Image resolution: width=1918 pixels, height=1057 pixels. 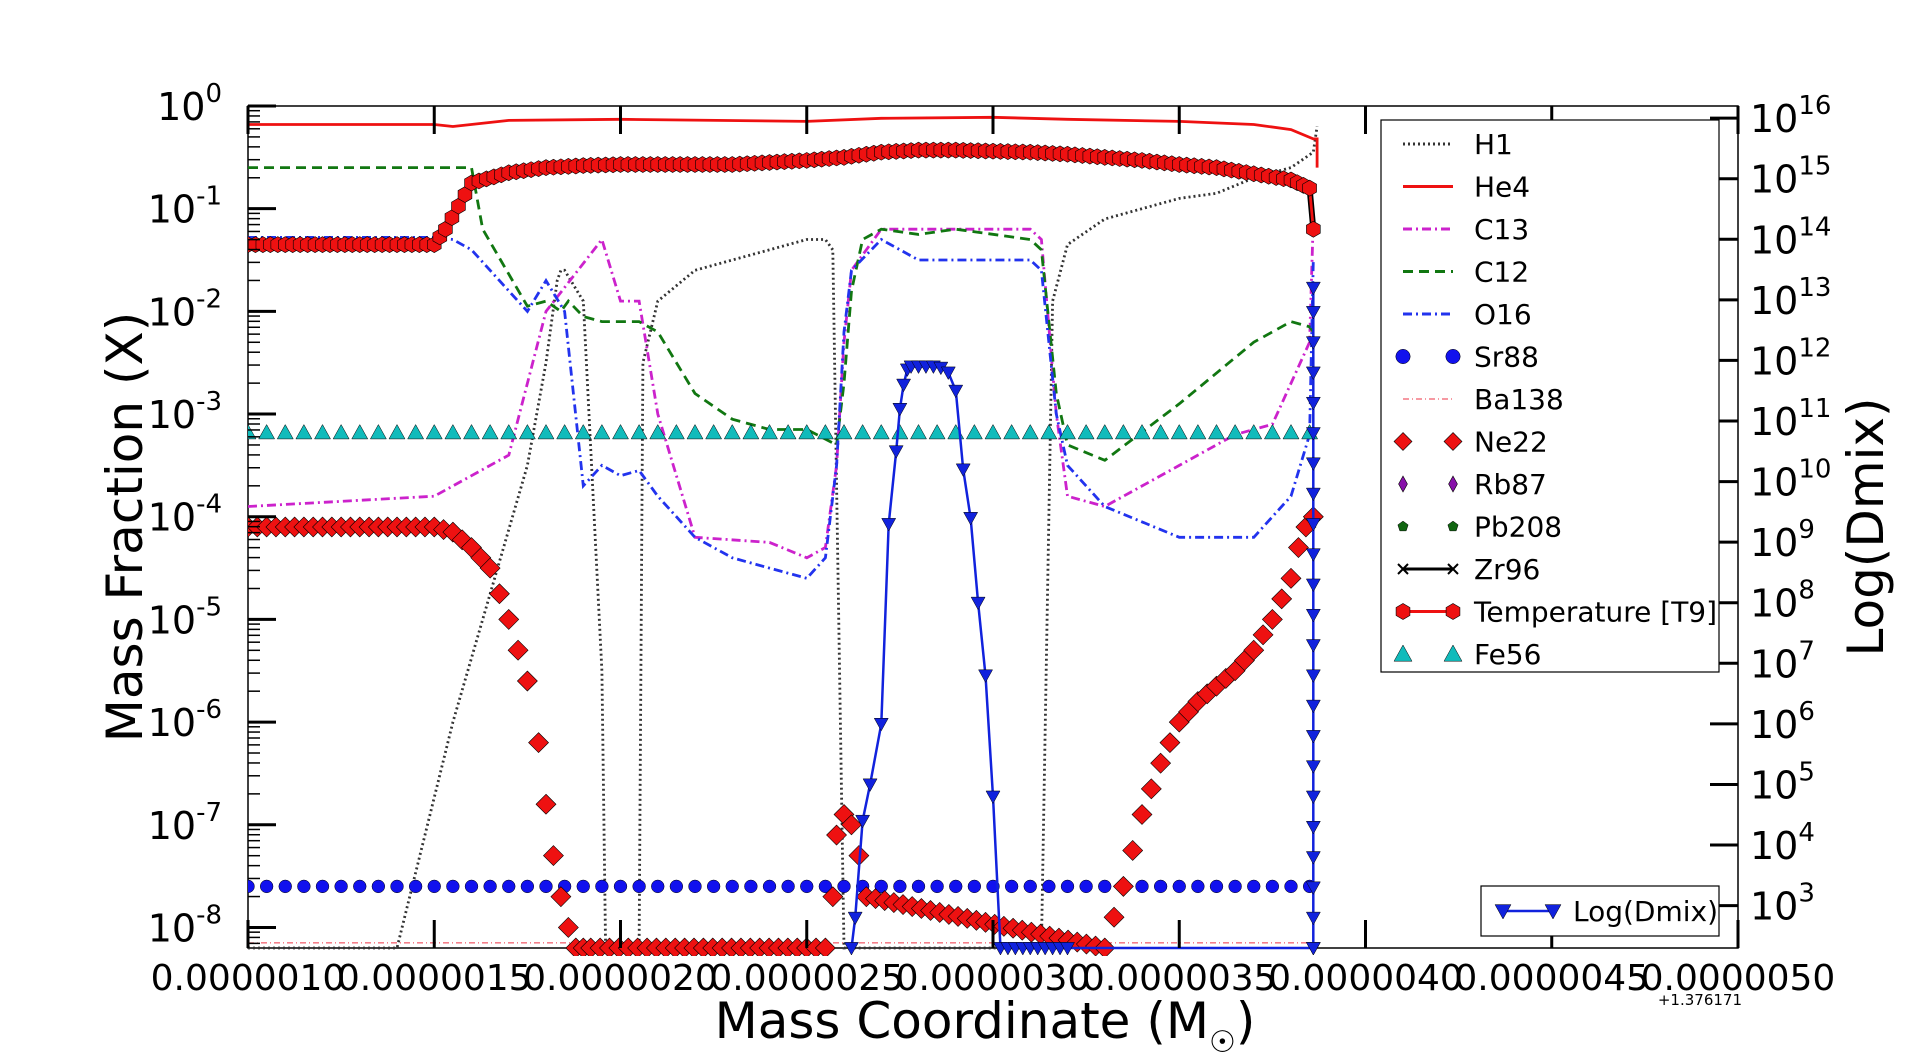 I want to click on y-left-tick-label: 10-2, so click(x=185, y=309).